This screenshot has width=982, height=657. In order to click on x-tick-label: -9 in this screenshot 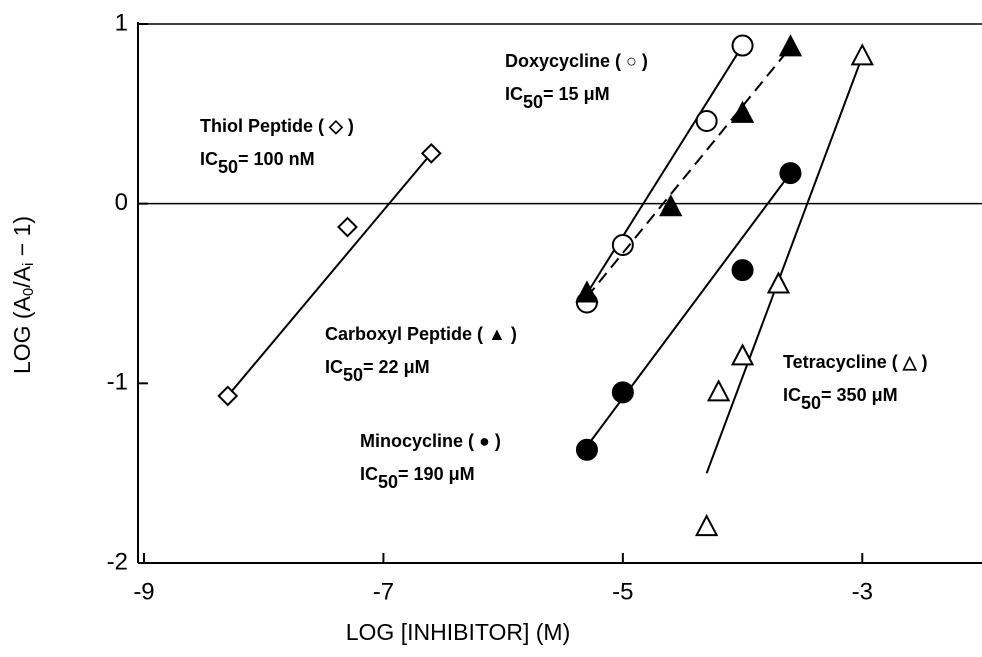, I will do `click(143, 591)`.